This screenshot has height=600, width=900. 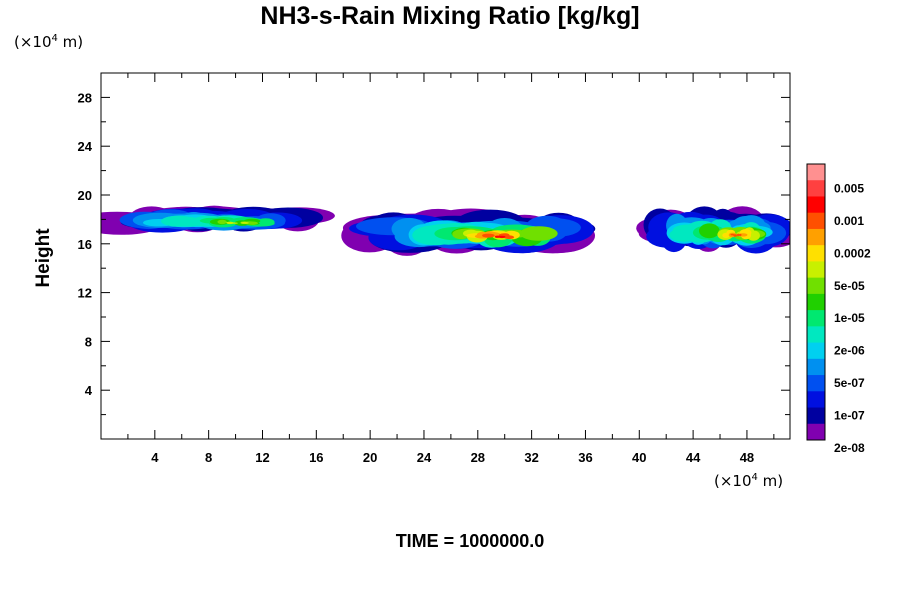 I want to click on y-axis-unit: (×104 m), so click(x=49, y=42).